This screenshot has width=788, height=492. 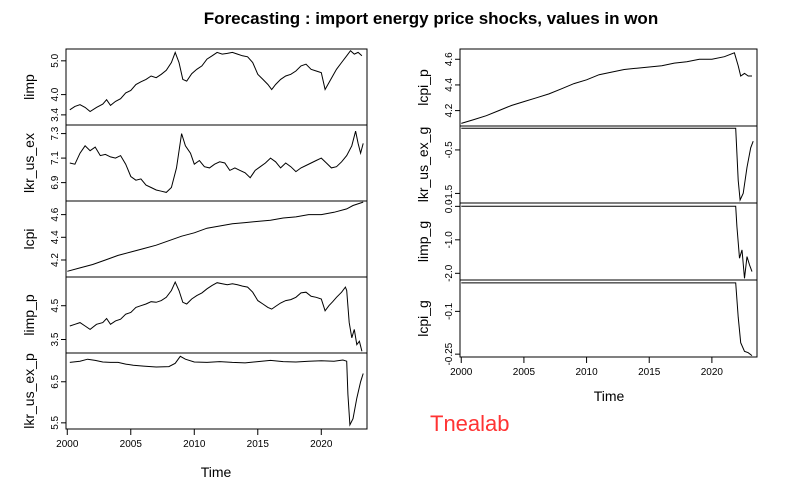 What do you see at coordinates (55, 133) in the screenshot?
I see `y-tick-label: 7.3` at bounding box center [55, 133].